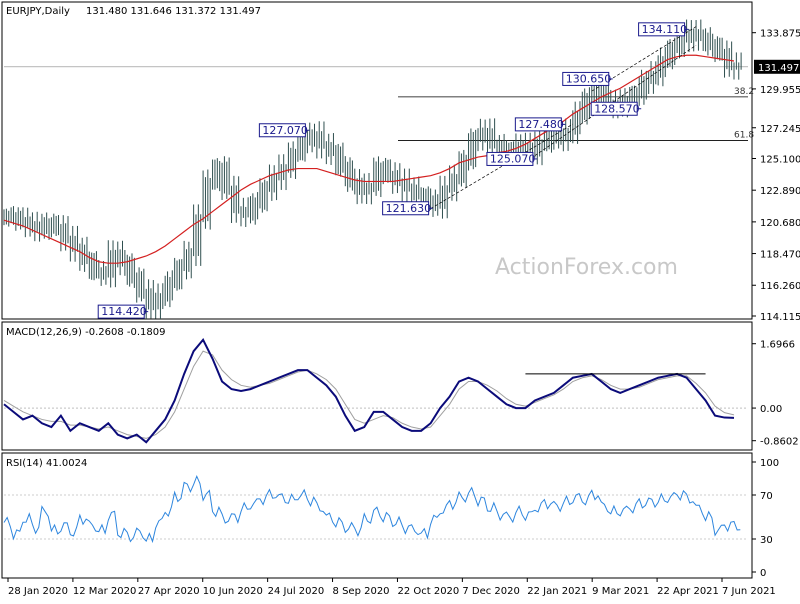 The image size is (800, 604). Describe the element at coordinates (620, 591) in the screenshot. I see `x-axis-label: 9 Mar 2021` at that location.